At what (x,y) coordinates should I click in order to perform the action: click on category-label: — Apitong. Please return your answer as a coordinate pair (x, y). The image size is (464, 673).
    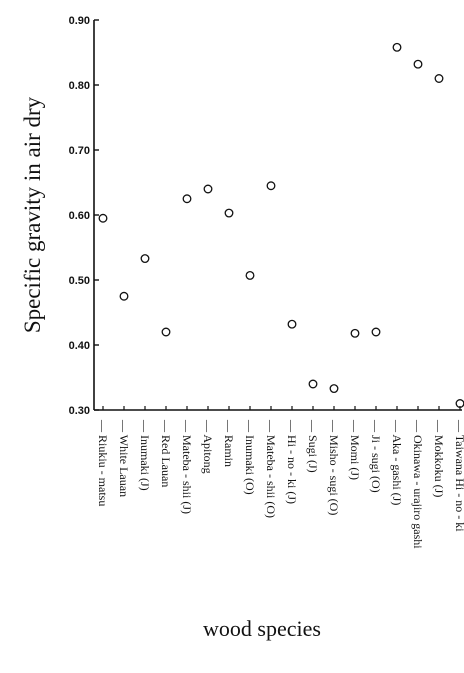
    Looking at the image, I should click on (208, 446).